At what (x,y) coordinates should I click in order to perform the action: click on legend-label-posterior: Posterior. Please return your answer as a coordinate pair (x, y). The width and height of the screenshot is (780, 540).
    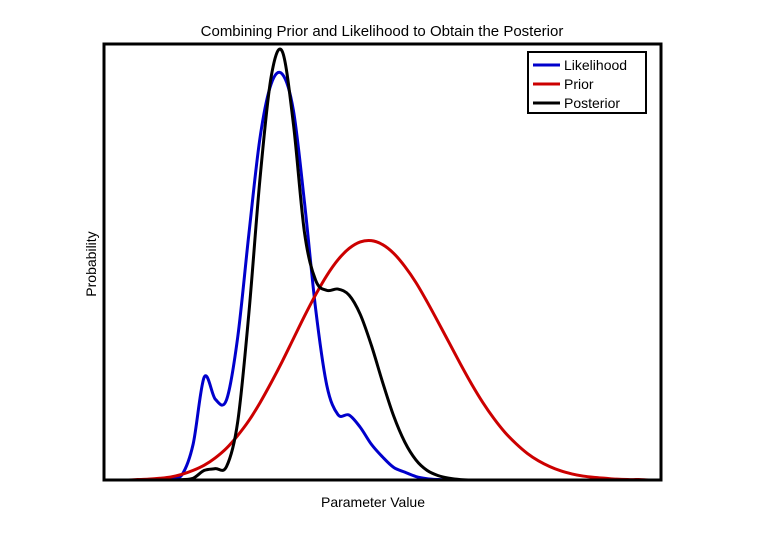
    Looking at the image, I should click on (592, 103).